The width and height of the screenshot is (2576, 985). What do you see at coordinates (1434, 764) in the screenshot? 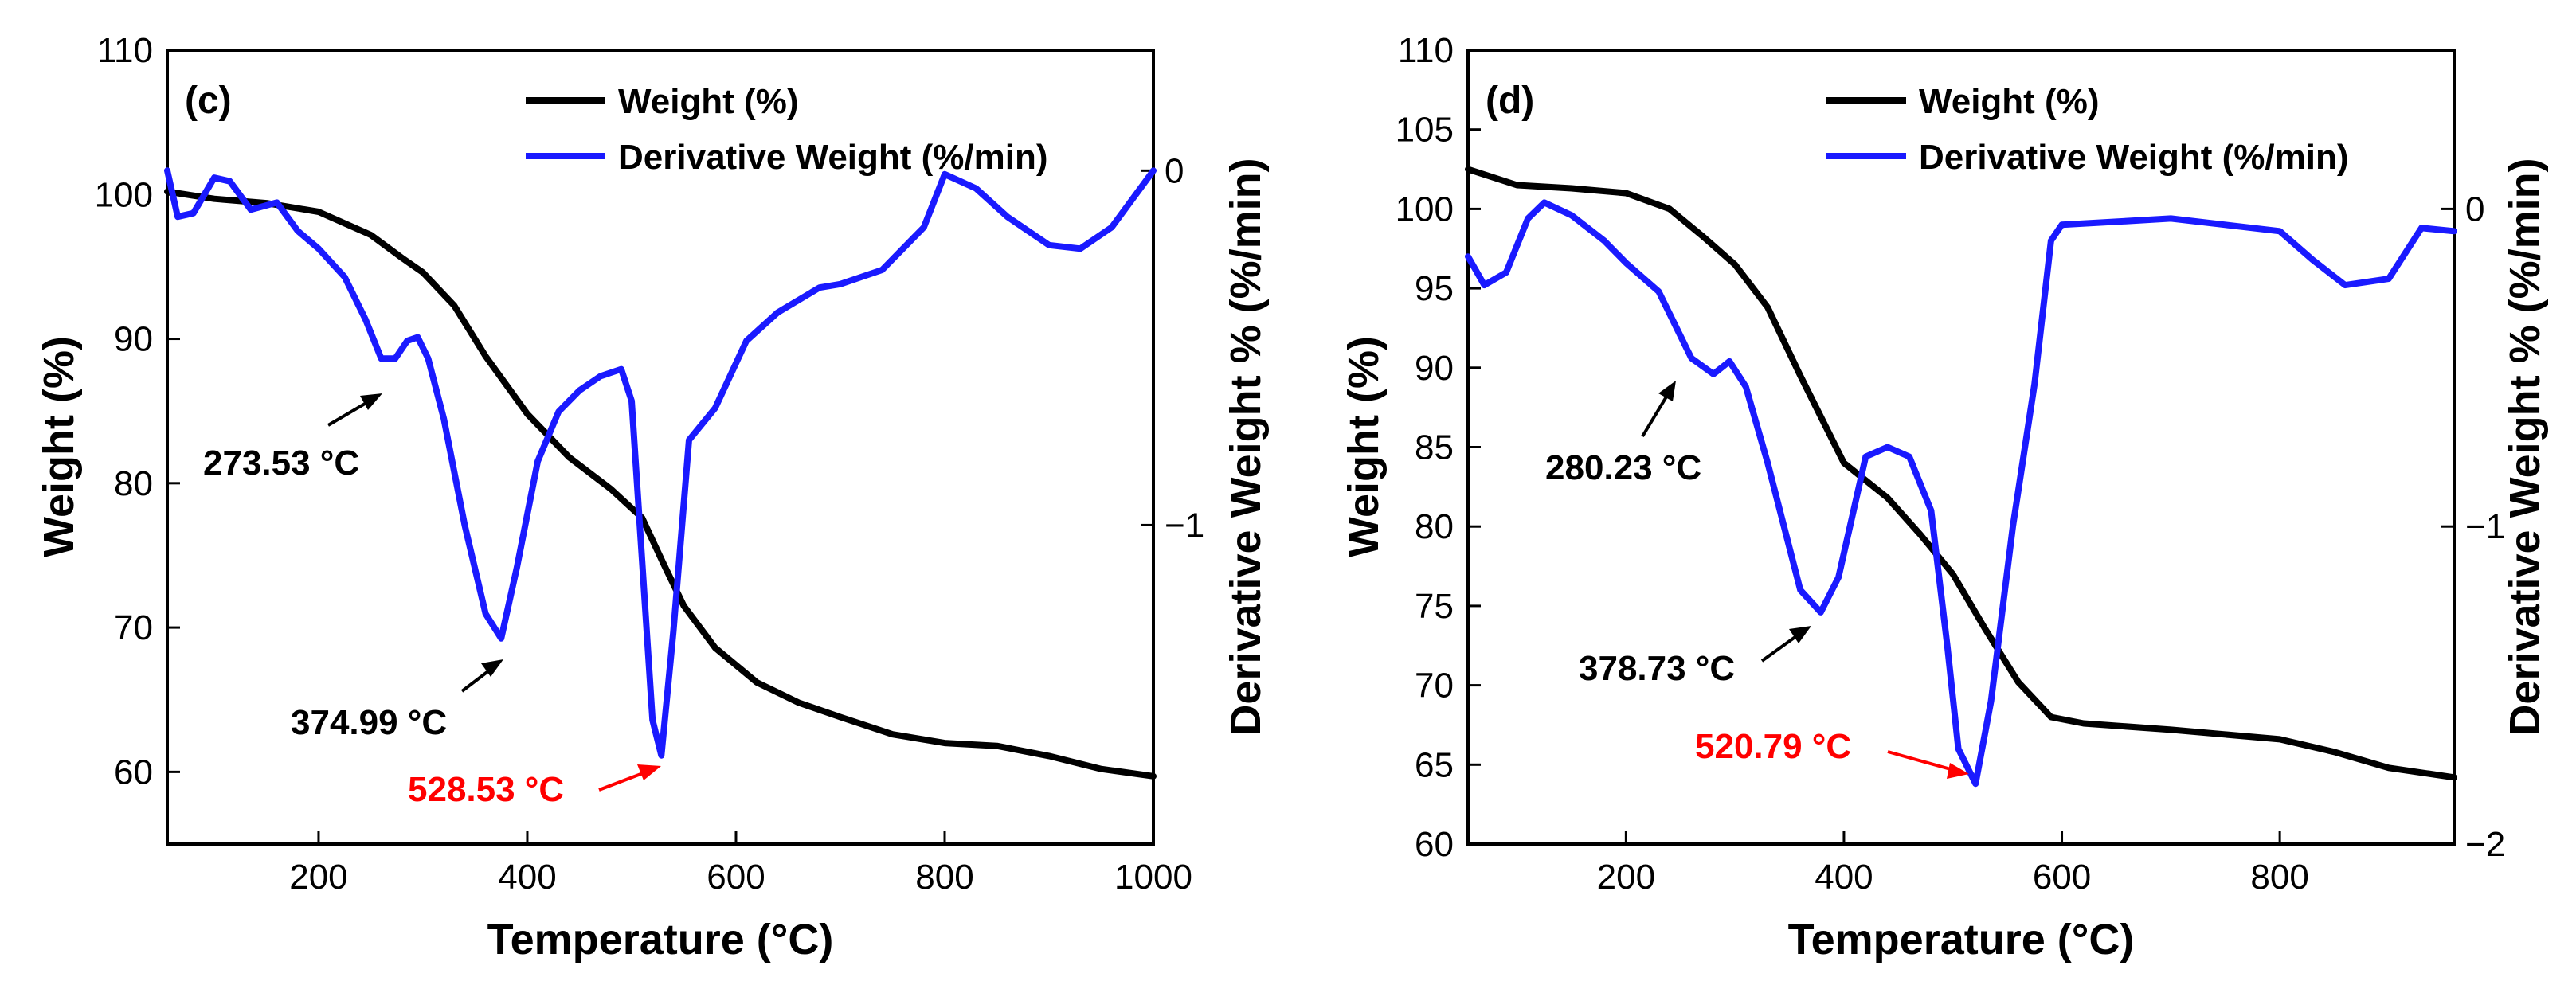
I see `y-tick-label-d-1: 65` at bounding box center [1434, 764].